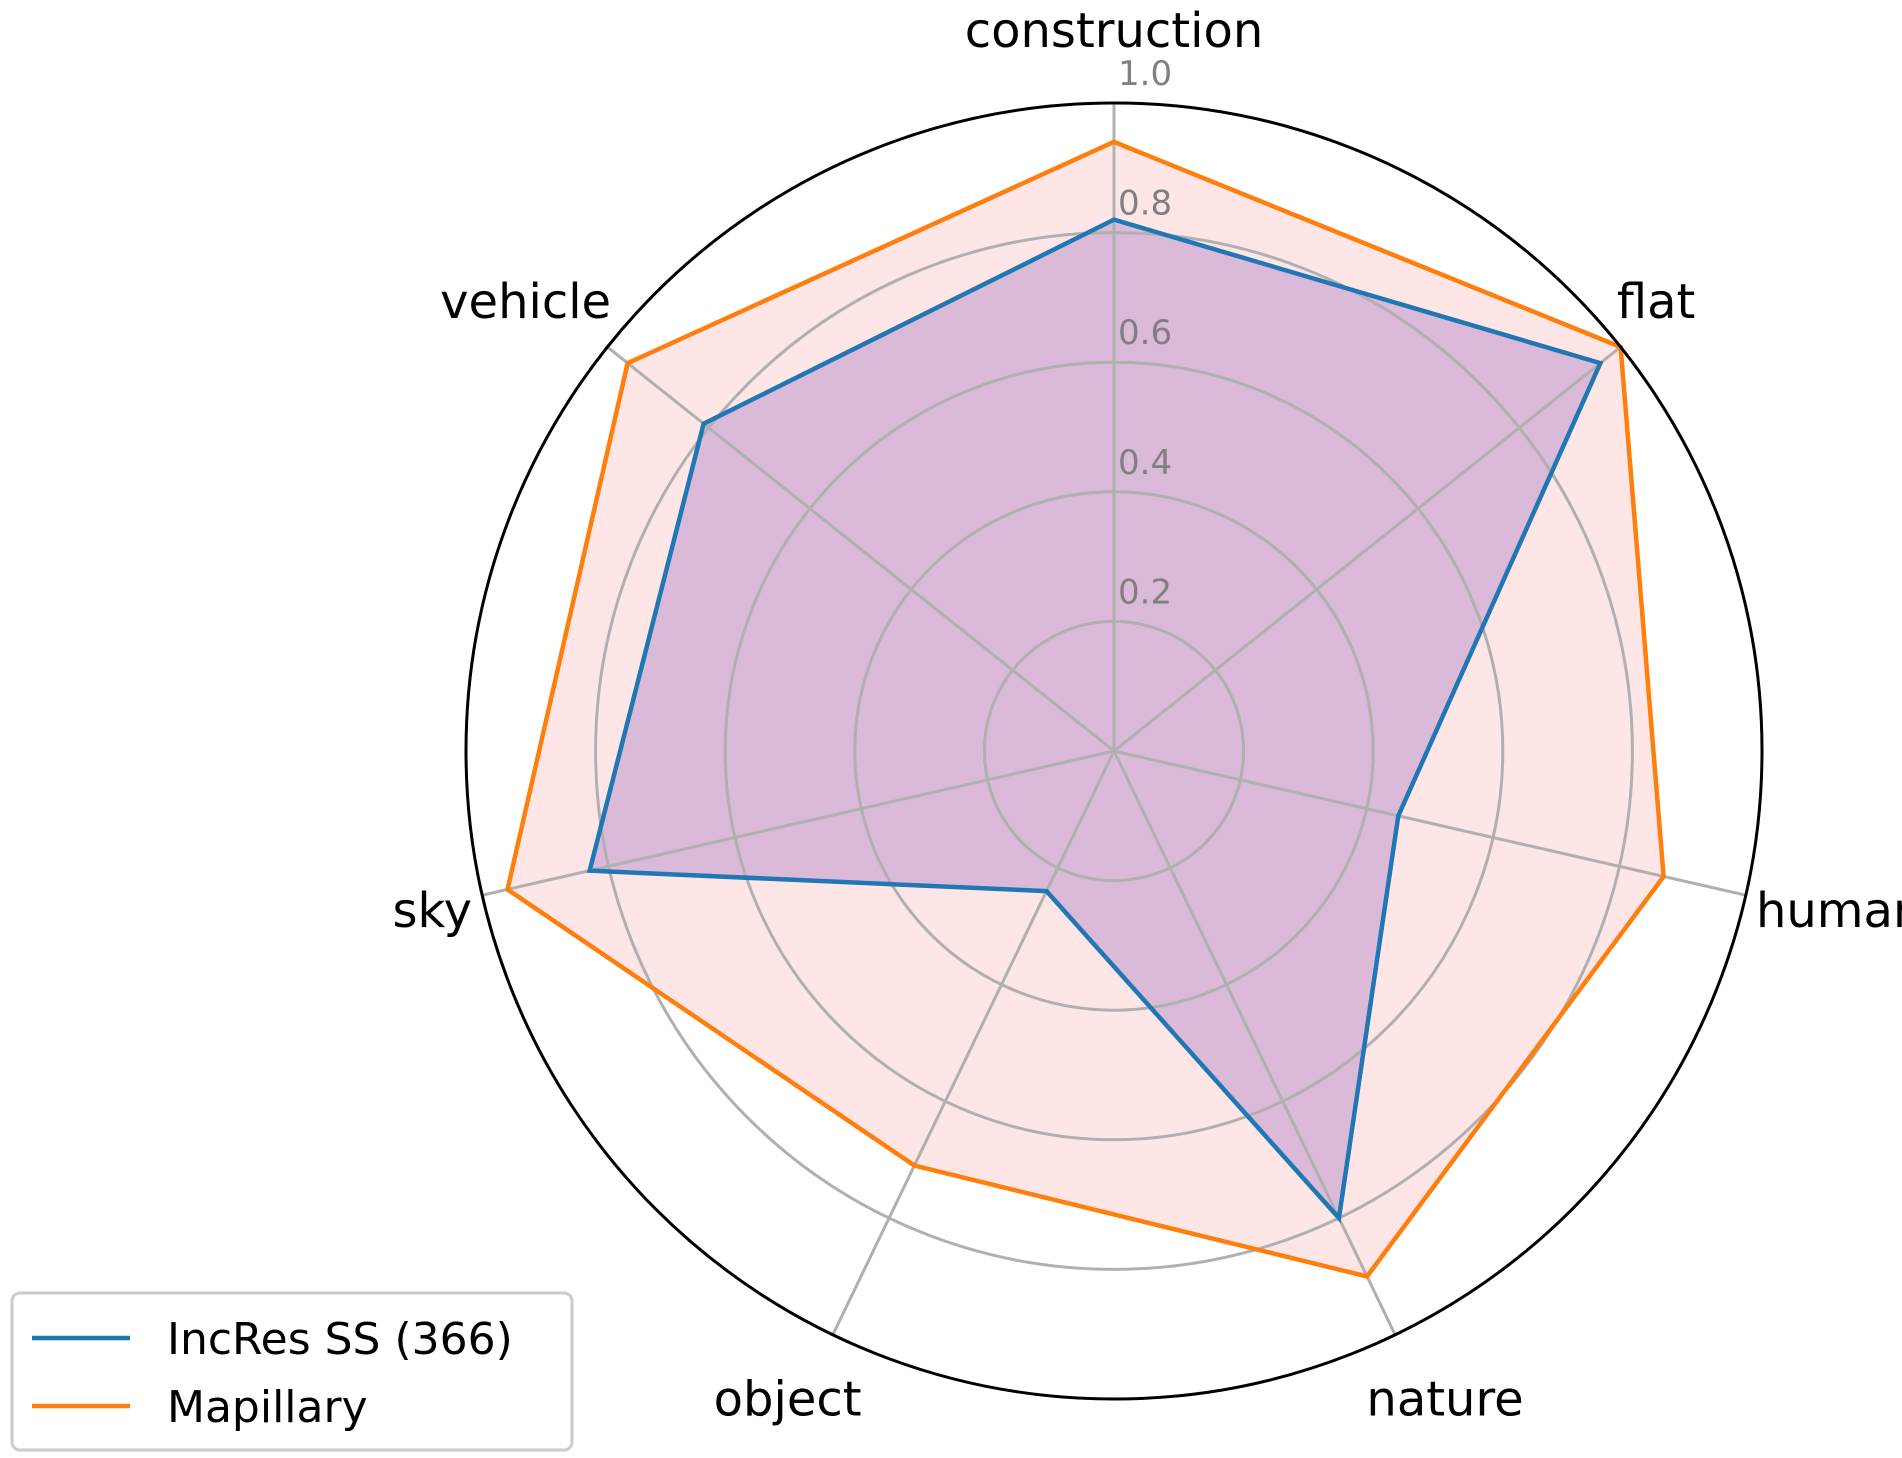 This screenshot has width=1902, height=1458. Describe the element at coordinates (1145, 463) in the screenshot. I see `r-tick-label: 0.4` at that location.